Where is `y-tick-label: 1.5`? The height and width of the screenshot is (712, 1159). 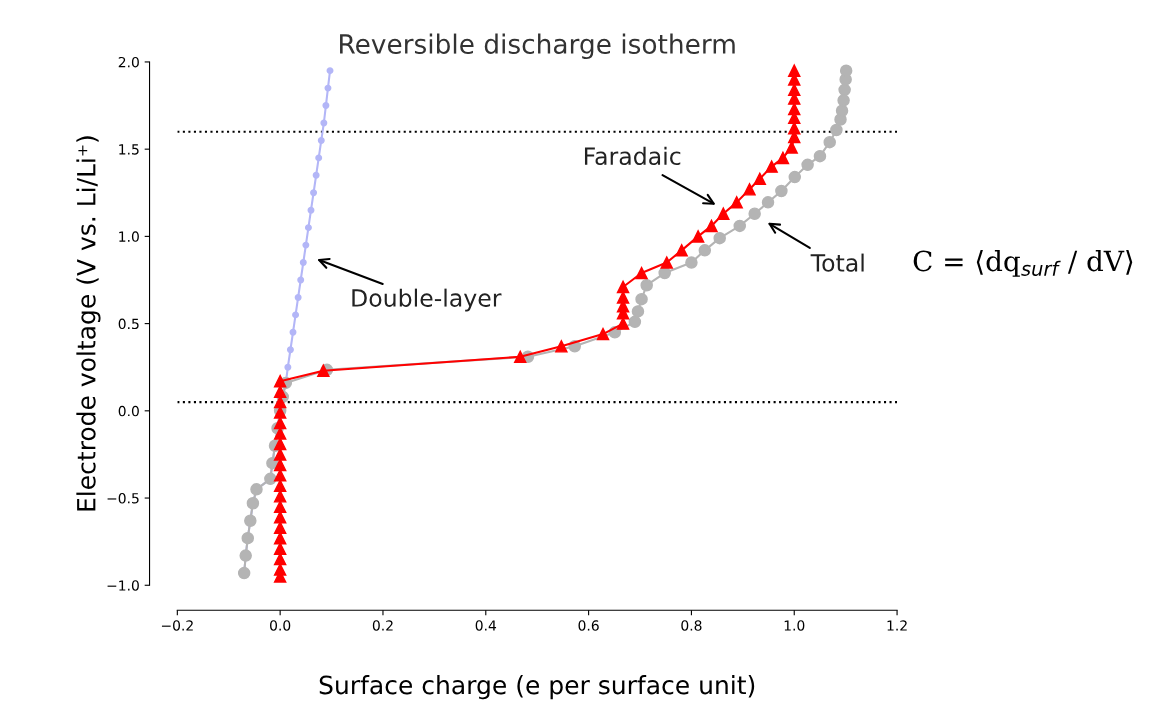
y-tick-label: 1.5 is located at coordinates (129, 149).